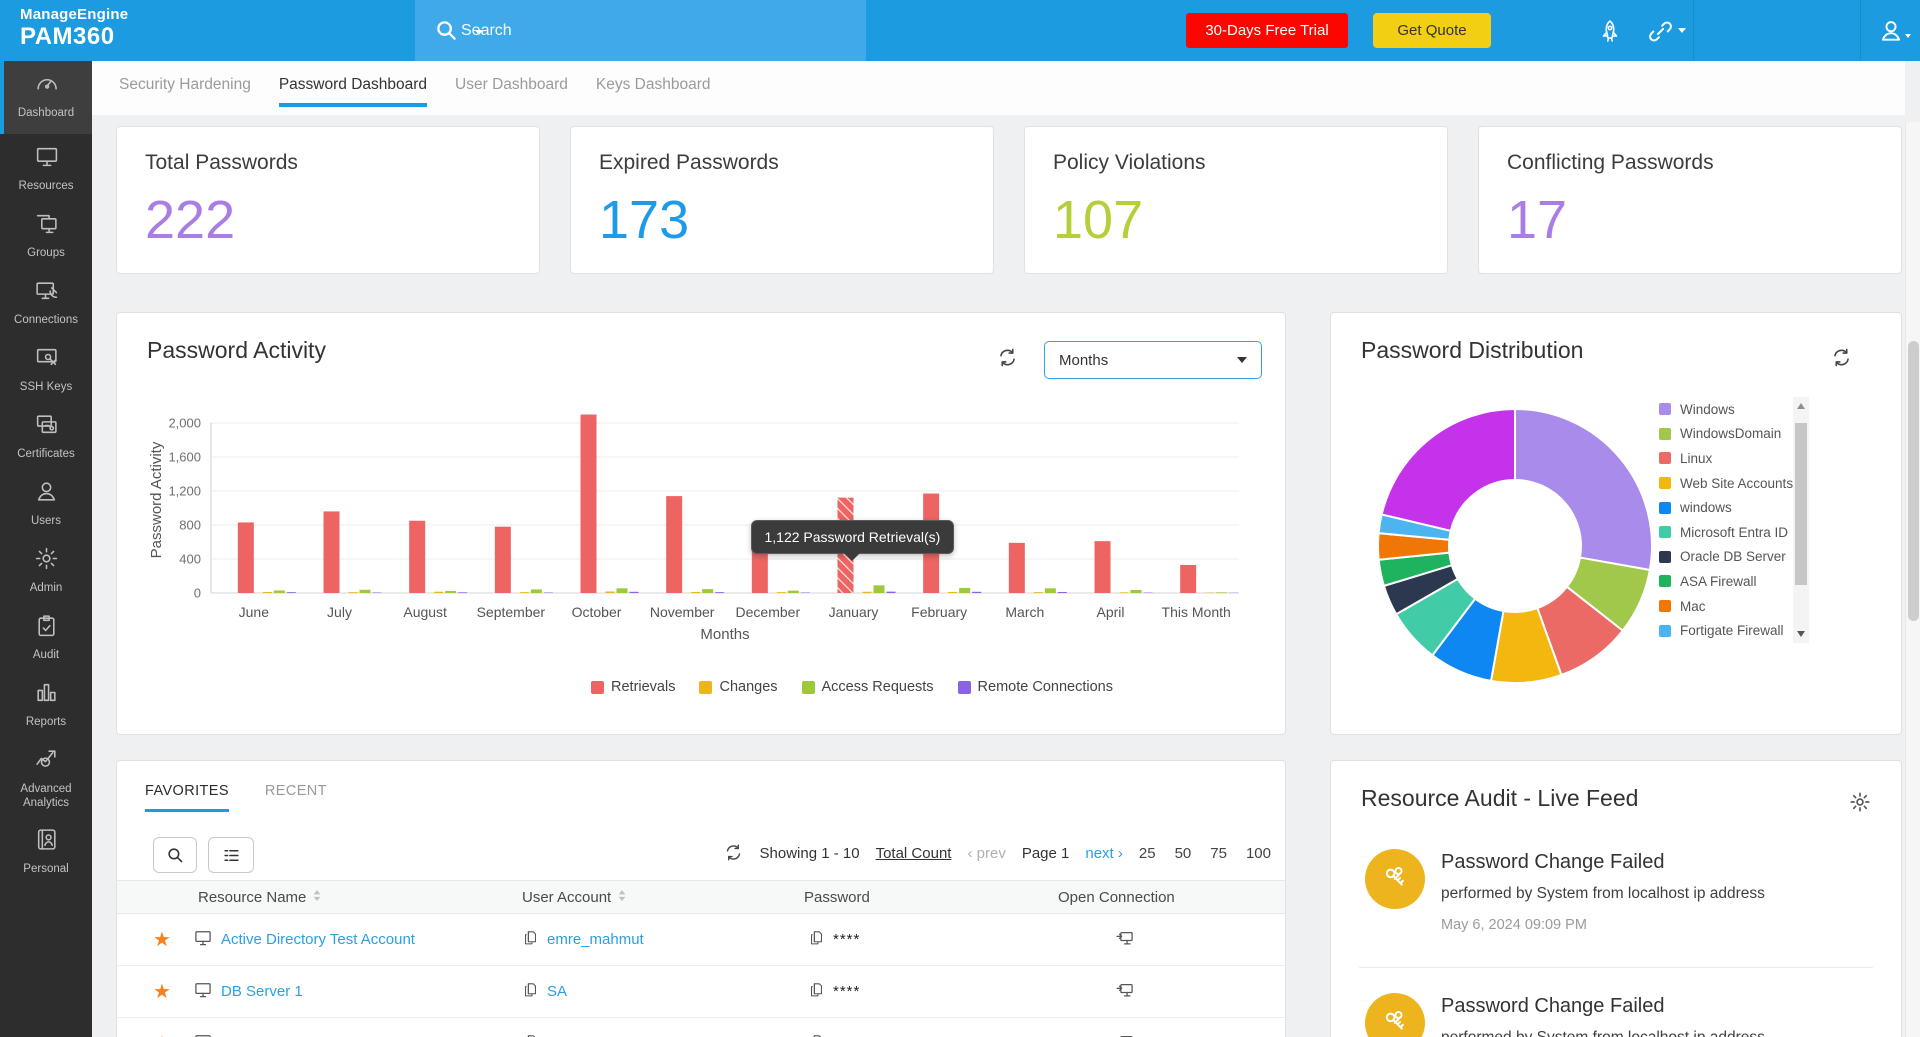 This screenshot has height=1037, width=1920. What do you see at coordinates (781, 592) in the screenshot?
I see `bar-changes-december` at bounding box center [781, 592].